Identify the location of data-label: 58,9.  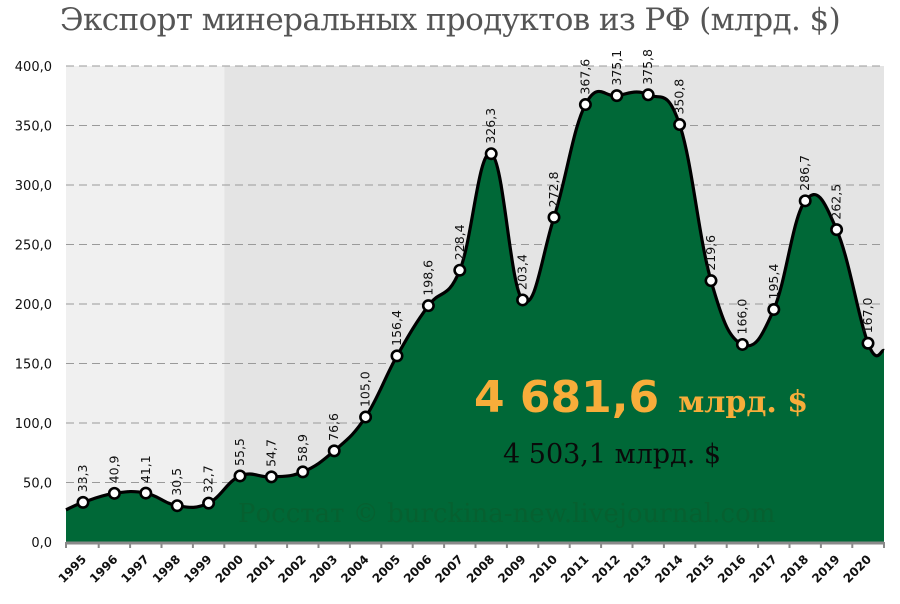
(302, 448).